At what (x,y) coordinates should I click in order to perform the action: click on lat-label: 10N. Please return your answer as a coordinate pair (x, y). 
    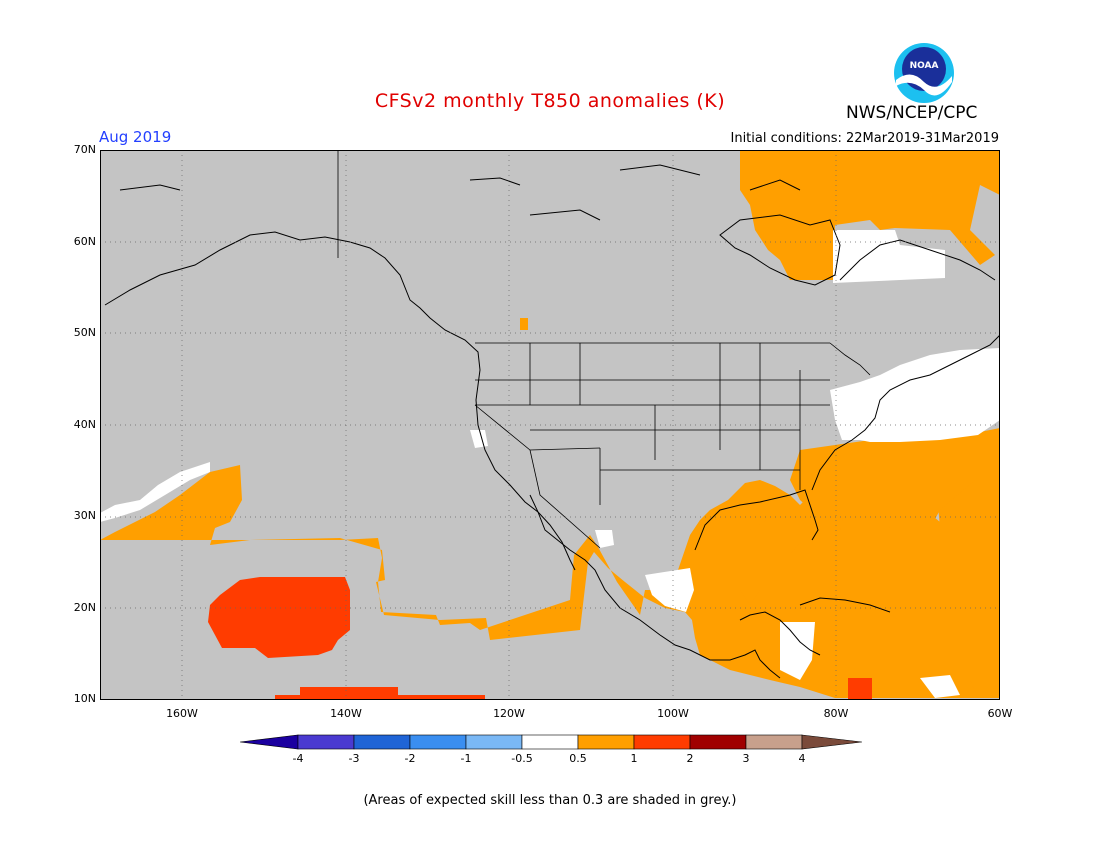
    Looking at the image, I should click on (84, 698).